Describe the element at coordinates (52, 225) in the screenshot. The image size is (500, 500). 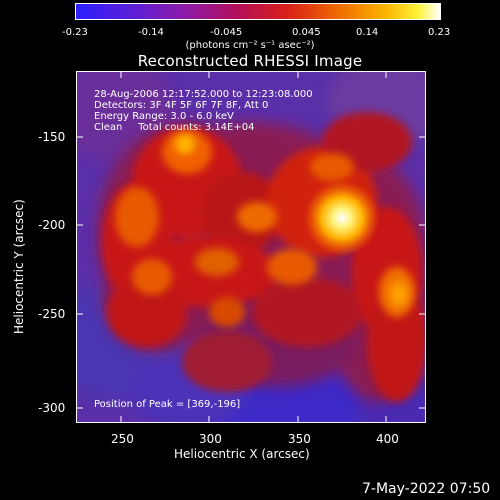
I see `y-tick-label: -200` at that location.